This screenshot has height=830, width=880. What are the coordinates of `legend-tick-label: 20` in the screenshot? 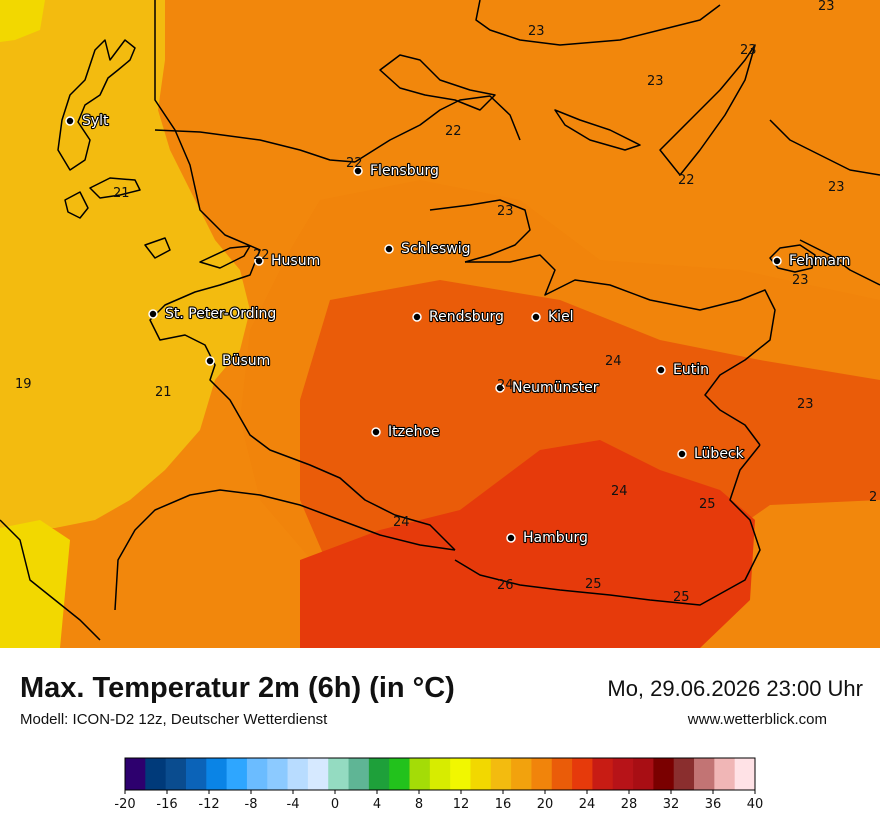 It's located at (545, 804).